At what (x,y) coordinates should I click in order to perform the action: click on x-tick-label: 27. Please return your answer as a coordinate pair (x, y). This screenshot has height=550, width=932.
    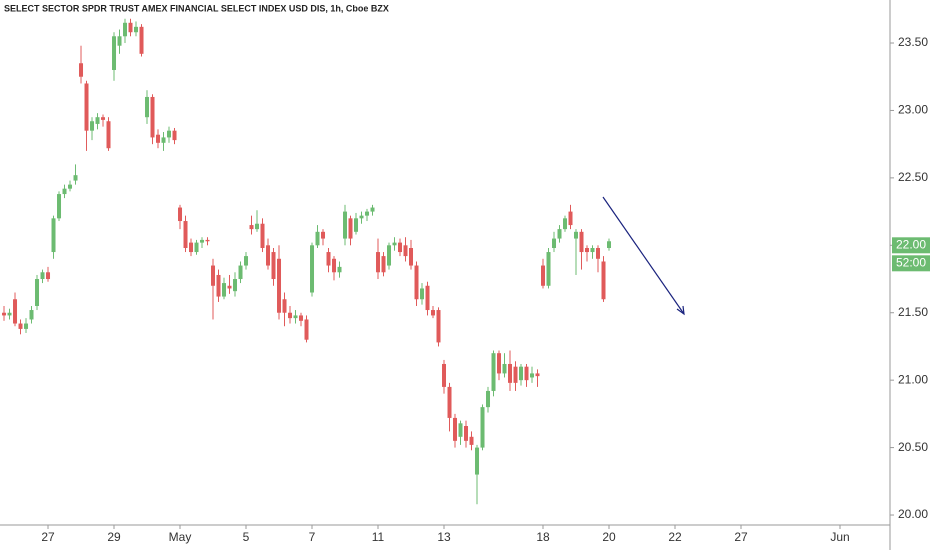
    Looking at the image, I should click on (741, 537).